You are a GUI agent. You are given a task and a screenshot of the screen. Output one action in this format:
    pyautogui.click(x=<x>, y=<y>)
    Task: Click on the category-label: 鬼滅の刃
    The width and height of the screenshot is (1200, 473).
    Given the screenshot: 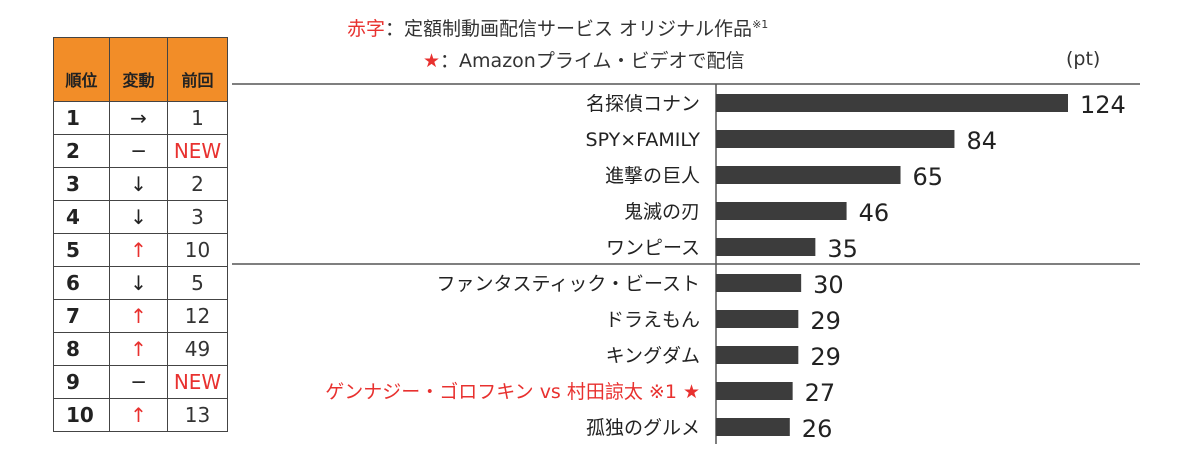 What is the action you would take?
    pyautogui.click(x=662, y=212)
    